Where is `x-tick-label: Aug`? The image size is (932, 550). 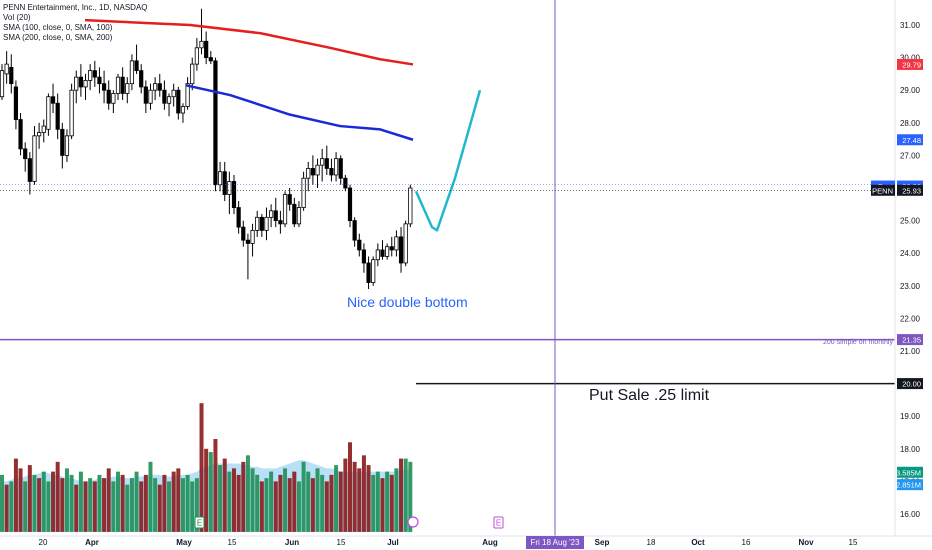
x-tick-label: Aug is located at coordinates (490, 542).